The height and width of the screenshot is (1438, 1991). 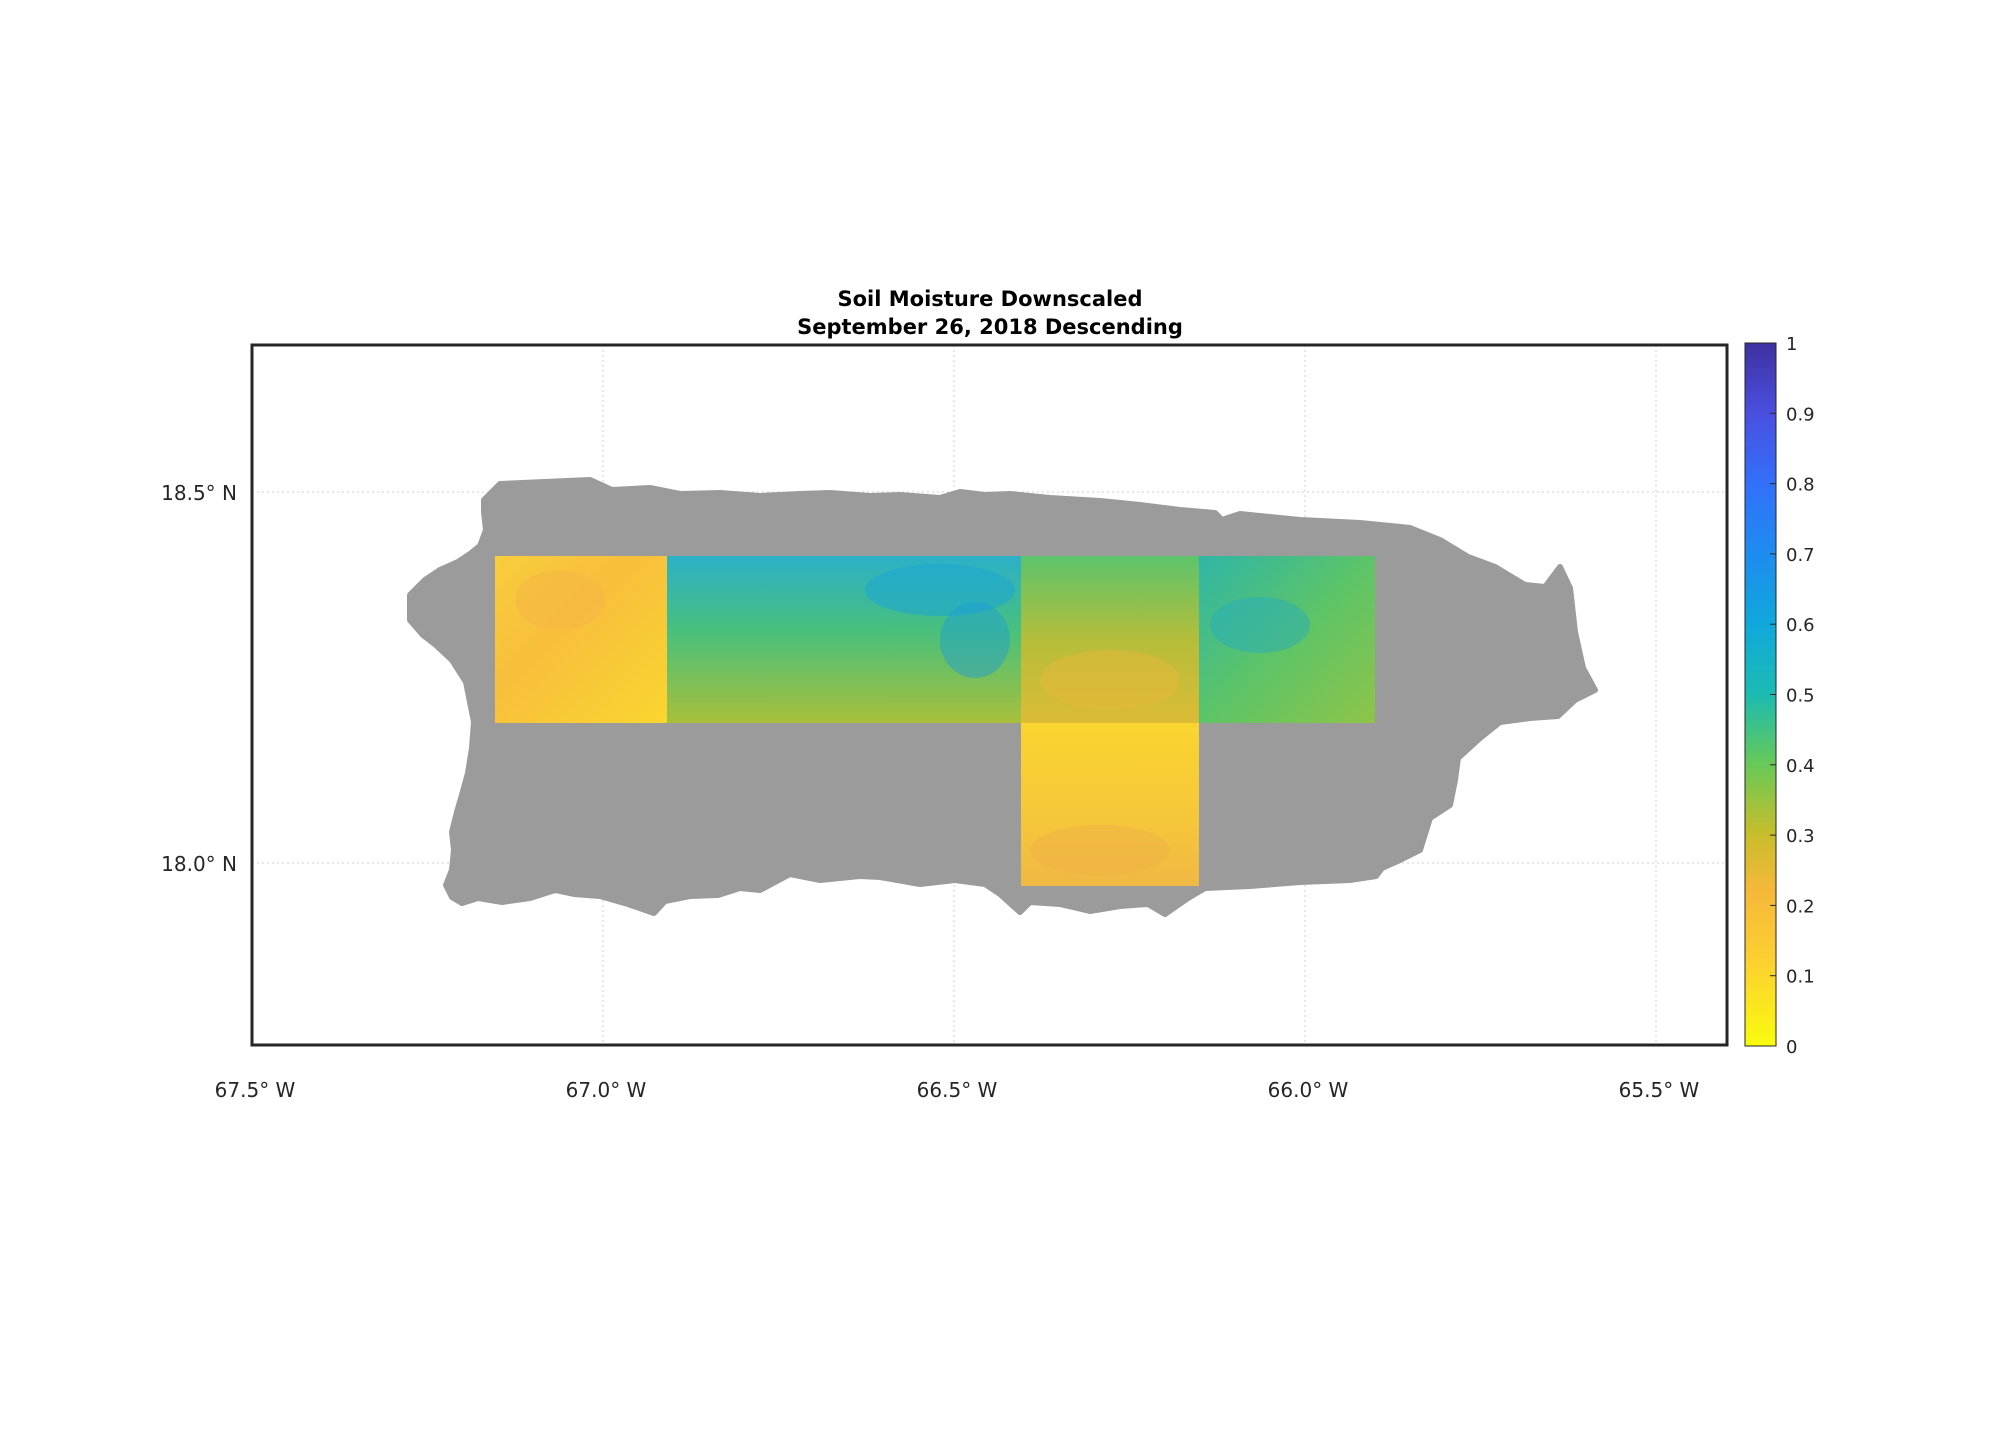 I want to click on lon-tick-label: 67.5° W, so click(x=255, y=1090).